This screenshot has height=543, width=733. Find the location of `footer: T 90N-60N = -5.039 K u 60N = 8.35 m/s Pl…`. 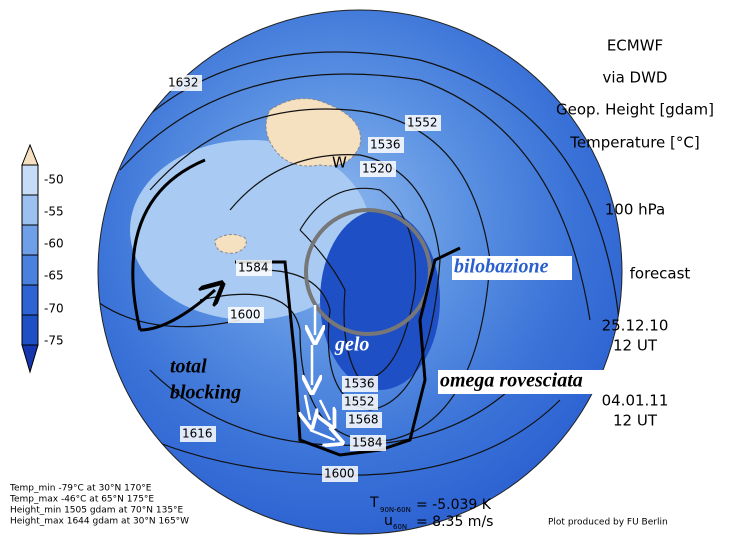

footer: T 90N-60N = -5.039 K u 60N = 8.35 m/s Pl… is located at coordinates (518, 513).